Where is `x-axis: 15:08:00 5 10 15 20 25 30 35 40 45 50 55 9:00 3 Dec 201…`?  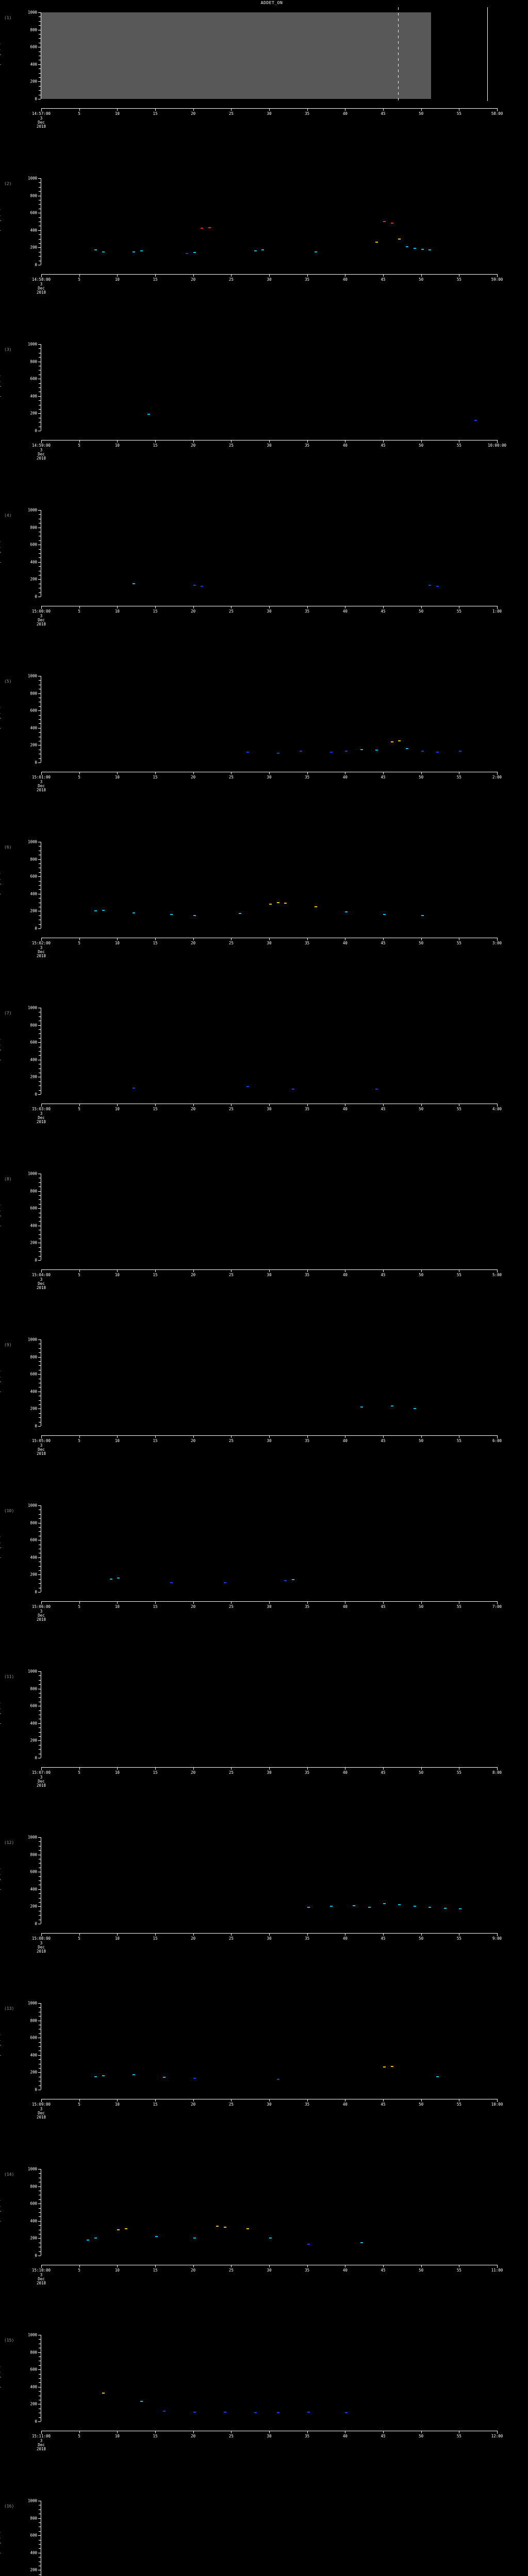
x-axis: 15:08:00 5 10 15 20 25 30 35 40 45 50 55 9:00 3 Dec 201… is located at coordinates (264, 1944).